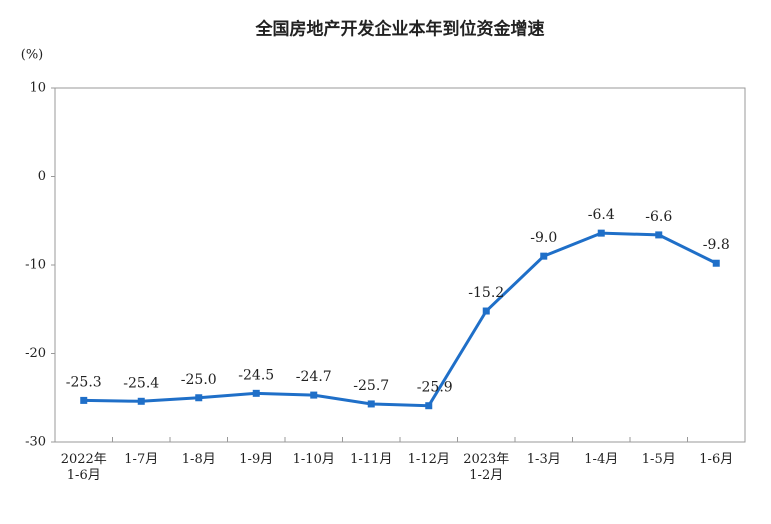 This screenshot has height=524, width=771. What do you see at coordinates (543, 459) in the screenshot?
I see `x-tick-label: 1-3月` at bounding box center [543, 459].